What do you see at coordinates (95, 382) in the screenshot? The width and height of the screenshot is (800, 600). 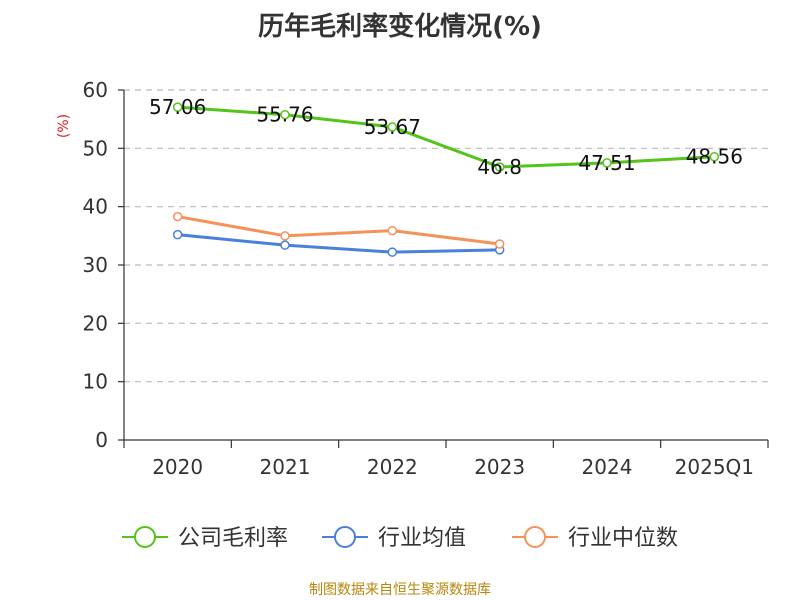 I see `y-tick-label: 10` at bounding box center [95, 382].